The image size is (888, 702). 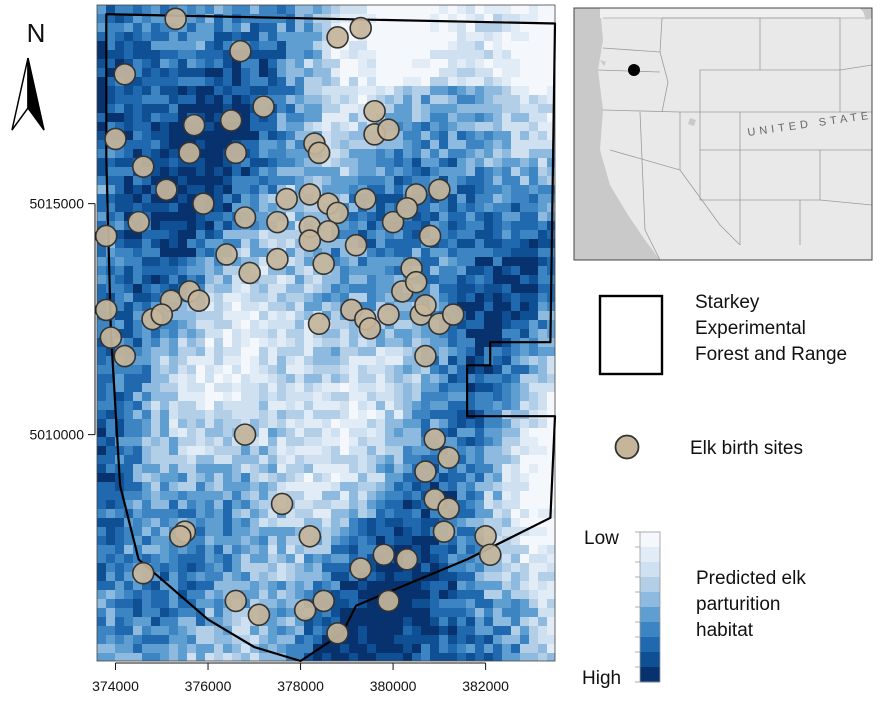 What do you see at coordinates (771, 354) in the screenshot?
I see `legend-boundary-line-3: Forest and Range` at bounding box center [771, 354].